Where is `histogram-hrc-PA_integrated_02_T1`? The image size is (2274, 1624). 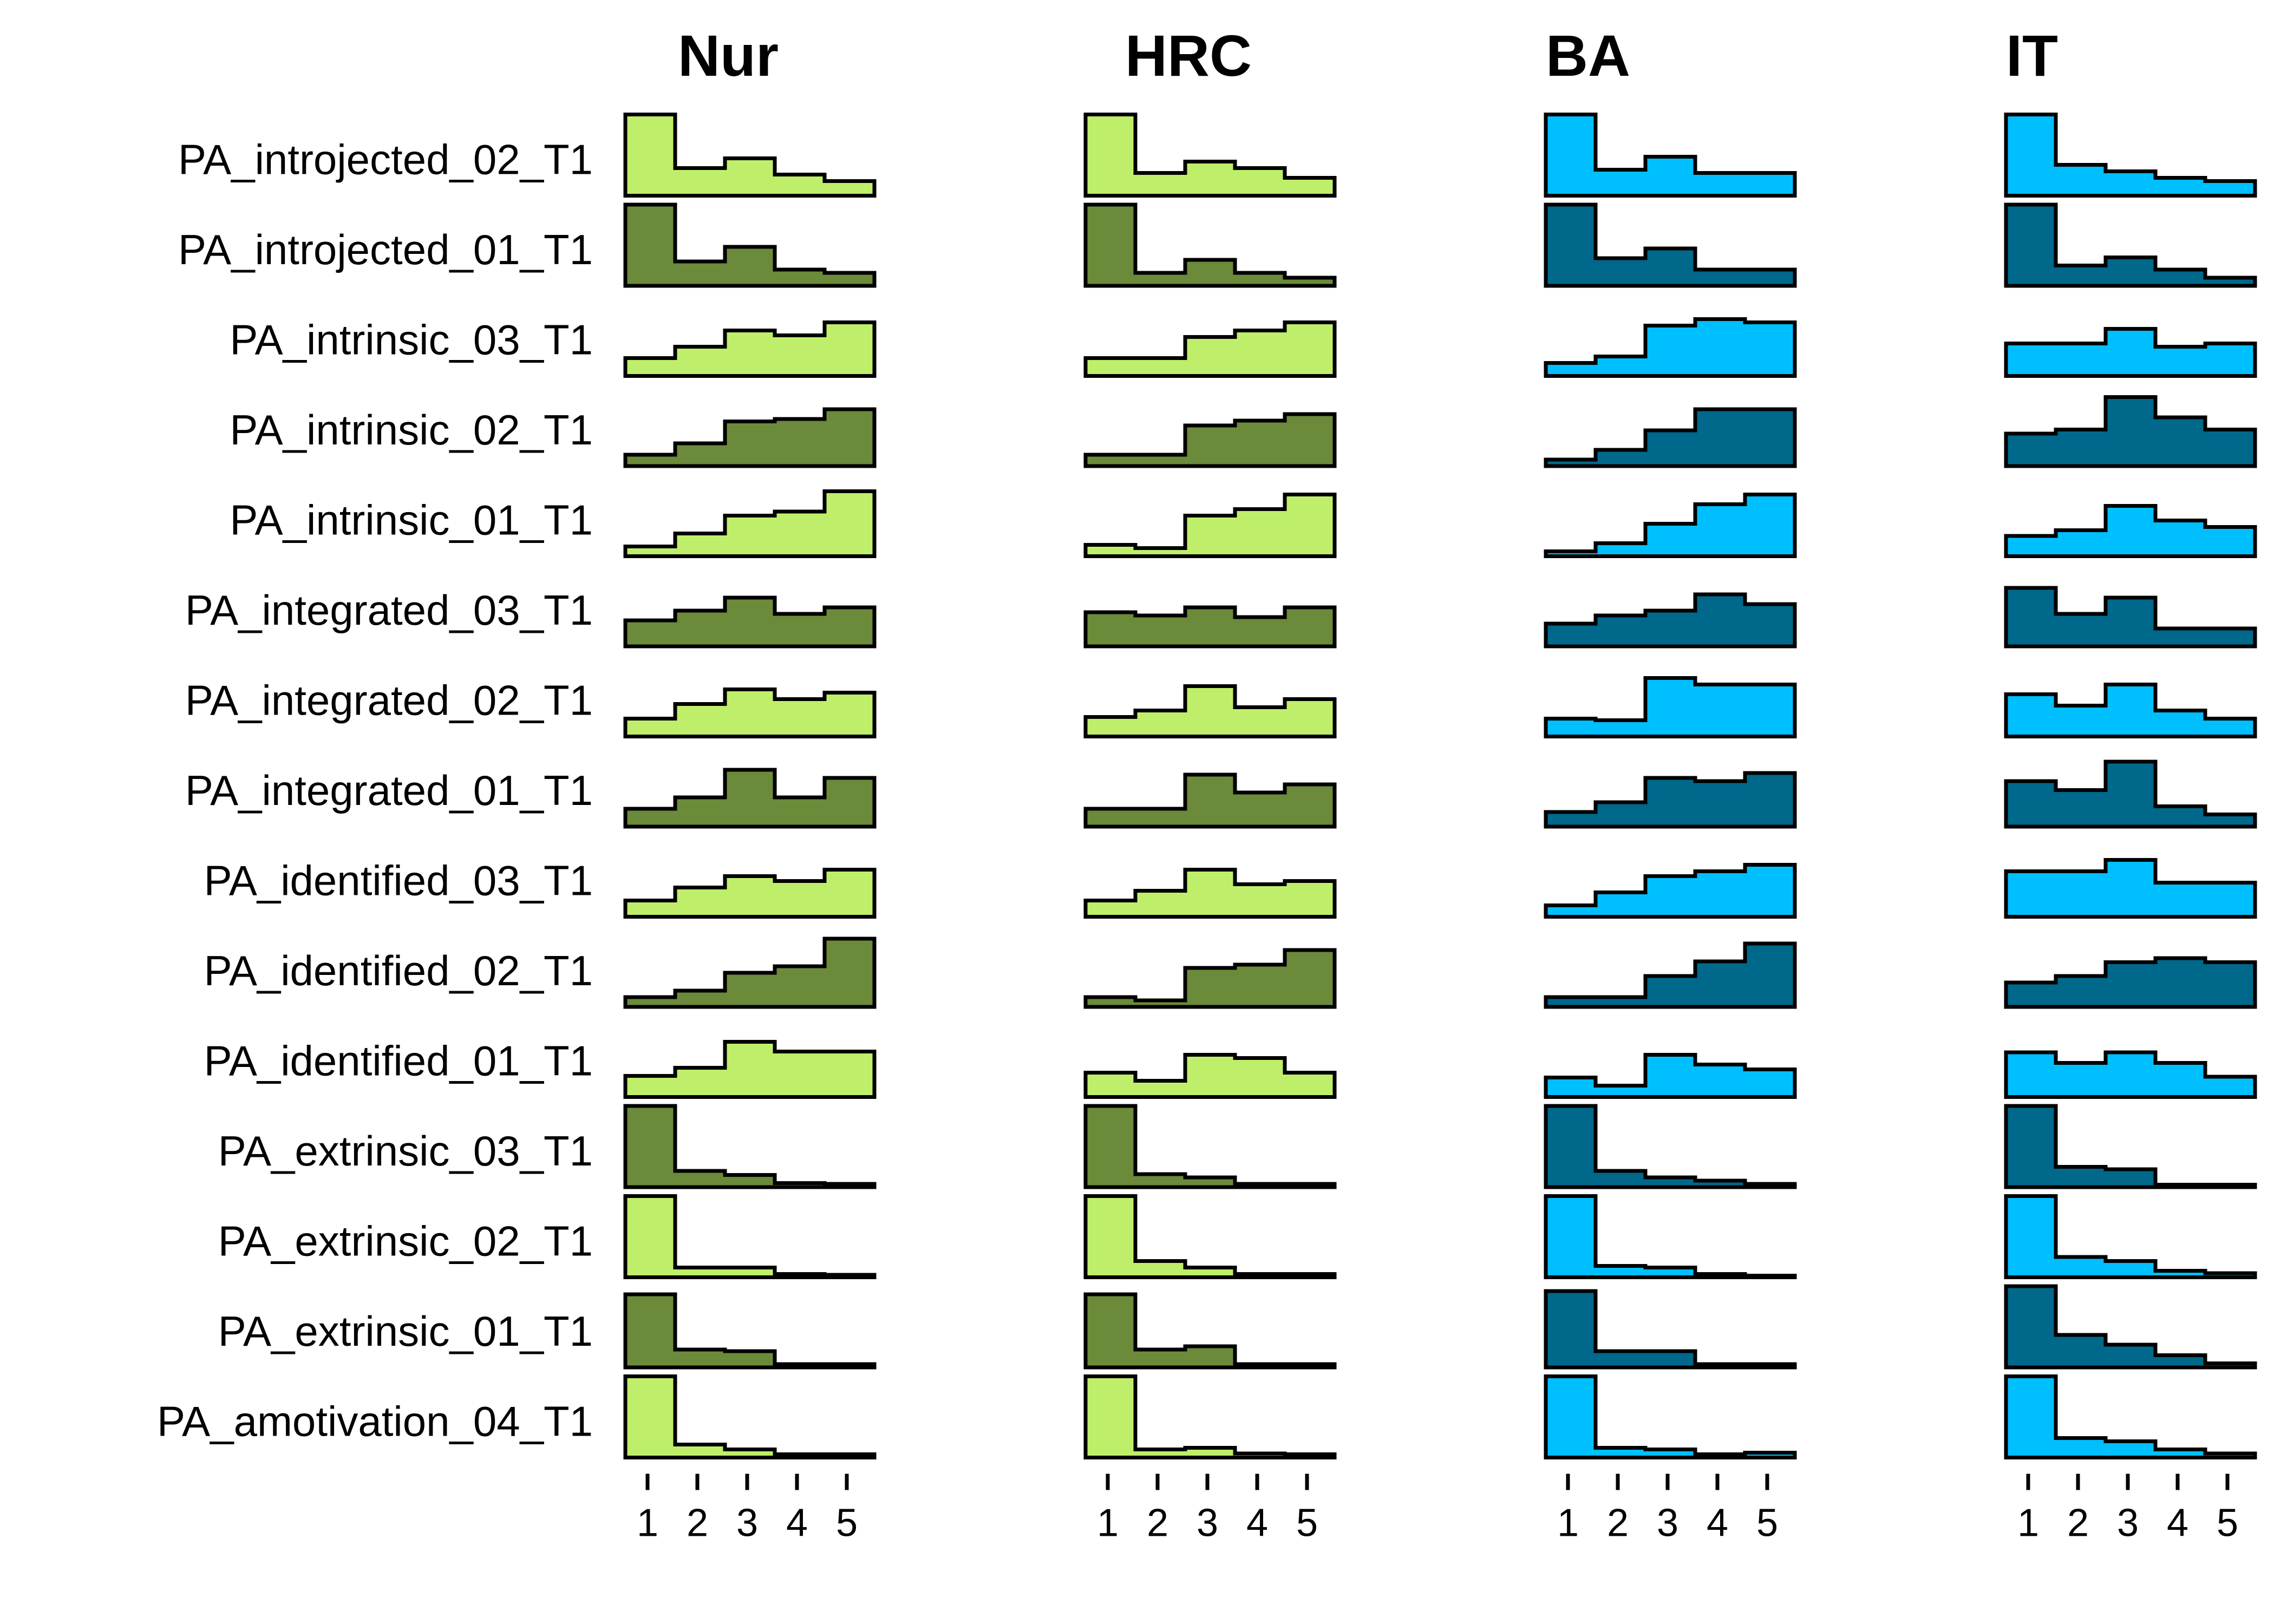 histogram-hrc-PA_integrated_02_T1 is located at coordinates (1210, 711).